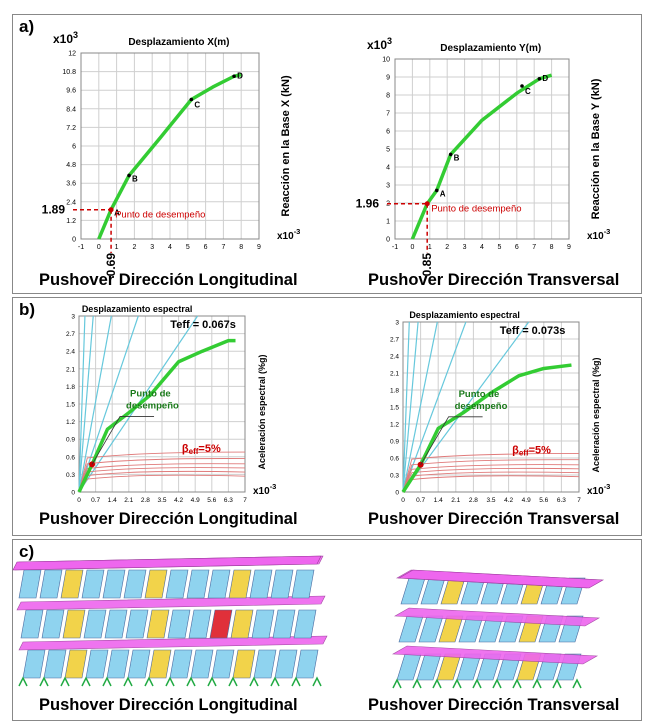  I want to click on performance-label-line2: desempeño, so click(481, 406).